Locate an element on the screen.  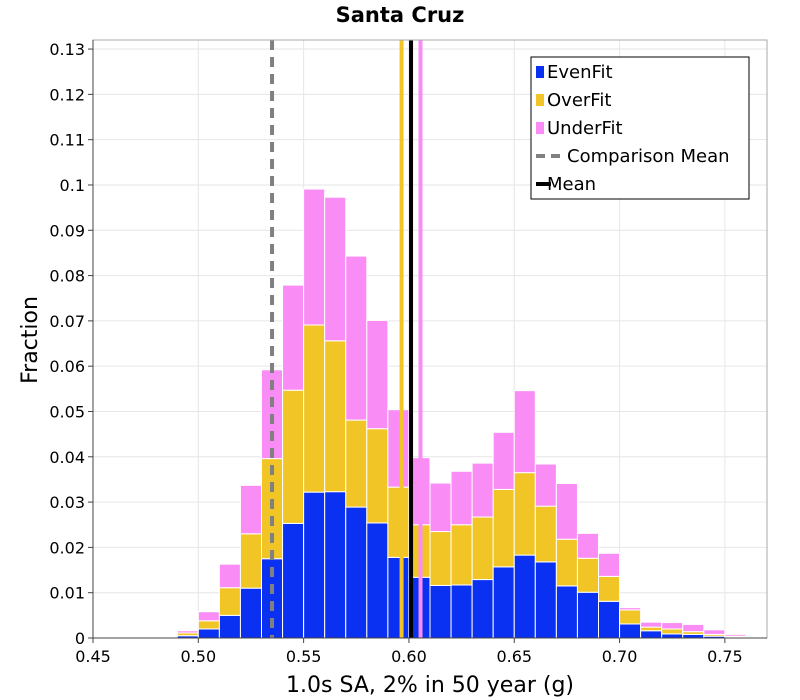
x-tick-label: 0.70 is located at coordinates (620, 656).